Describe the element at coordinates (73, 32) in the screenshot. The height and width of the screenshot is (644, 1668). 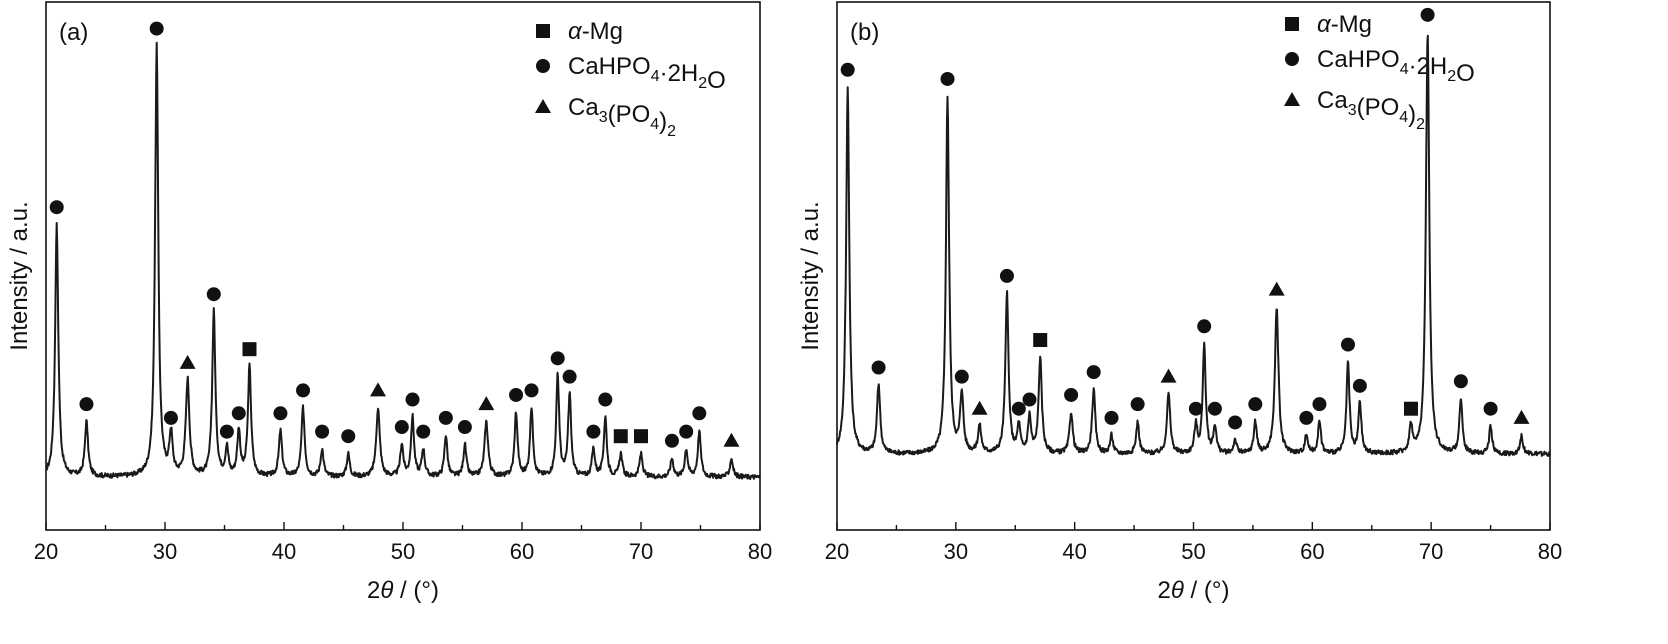
I see `panel-label: (a)` at that location.